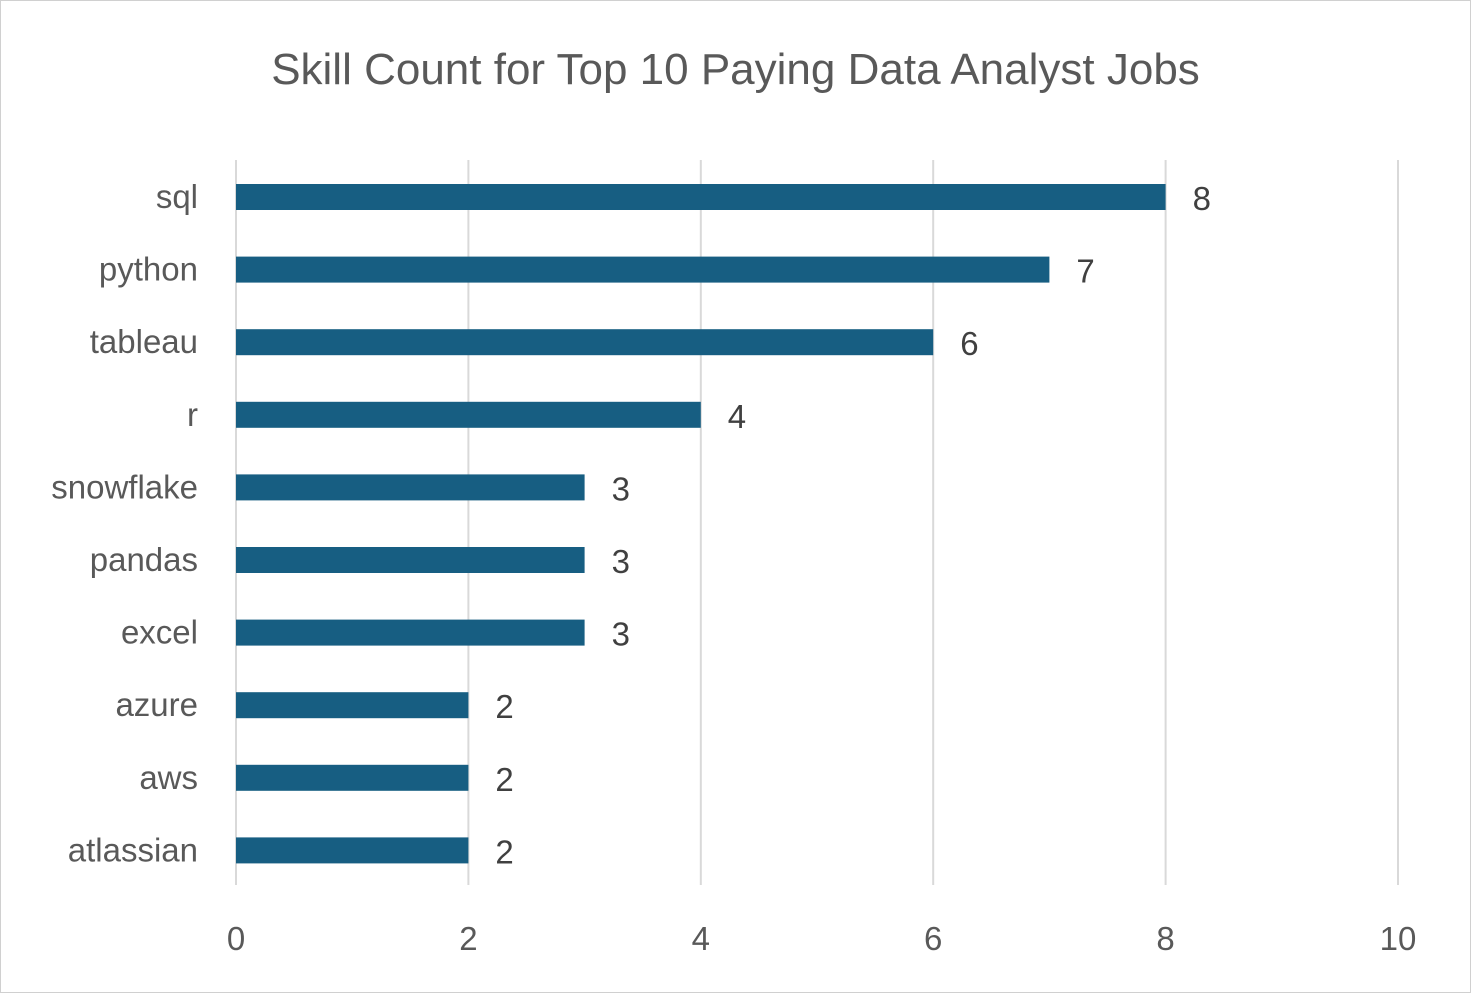 The height and width of the screenshot is (993, 1471). I want to click on bar-atlassian, so click(352, 850).